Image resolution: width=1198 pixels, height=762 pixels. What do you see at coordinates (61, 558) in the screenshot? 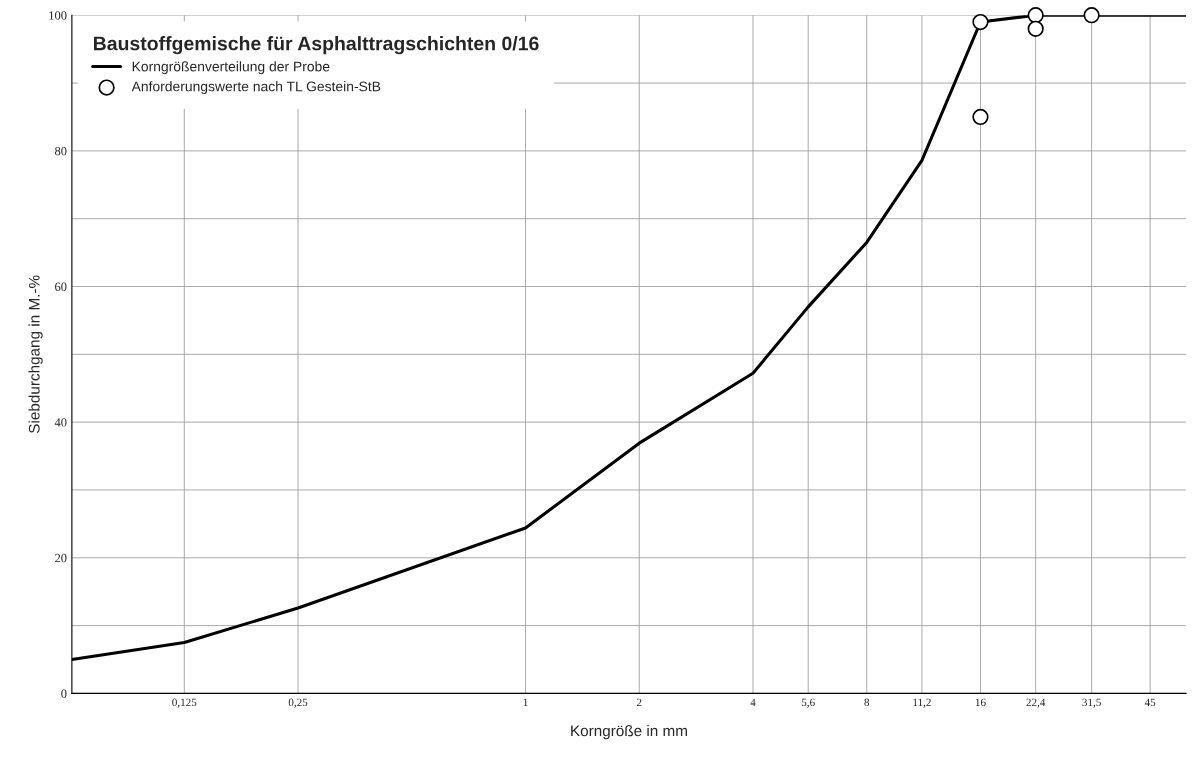
I see `y-tick-label: 20` at bounding box center [61, 558].